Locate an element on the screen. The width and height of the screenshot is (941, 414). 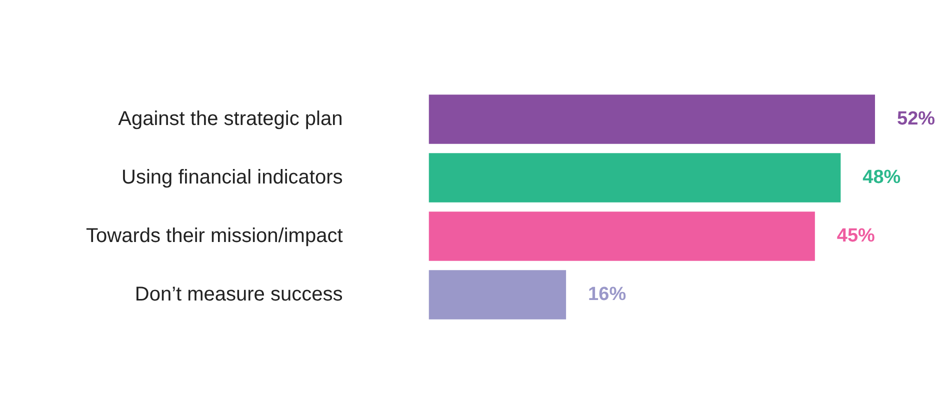
data-label: 16% is located at coordinates (607, 294).